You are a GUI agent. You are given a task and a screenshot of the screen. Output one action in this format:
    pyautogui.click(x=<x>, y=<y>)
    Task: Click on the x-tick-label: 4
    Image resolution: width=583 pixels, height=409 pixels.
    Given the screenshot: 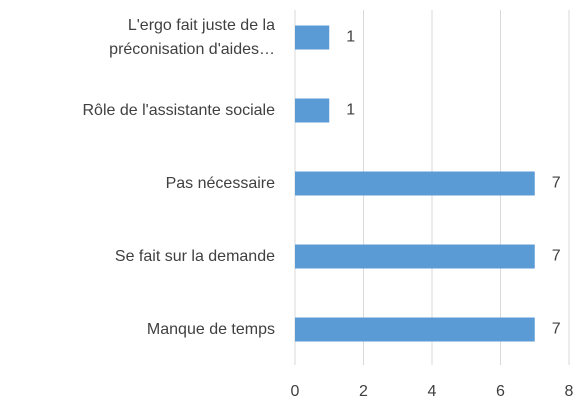 What is the action you would take?
    pyautogui.click(x=432, y=391)
    